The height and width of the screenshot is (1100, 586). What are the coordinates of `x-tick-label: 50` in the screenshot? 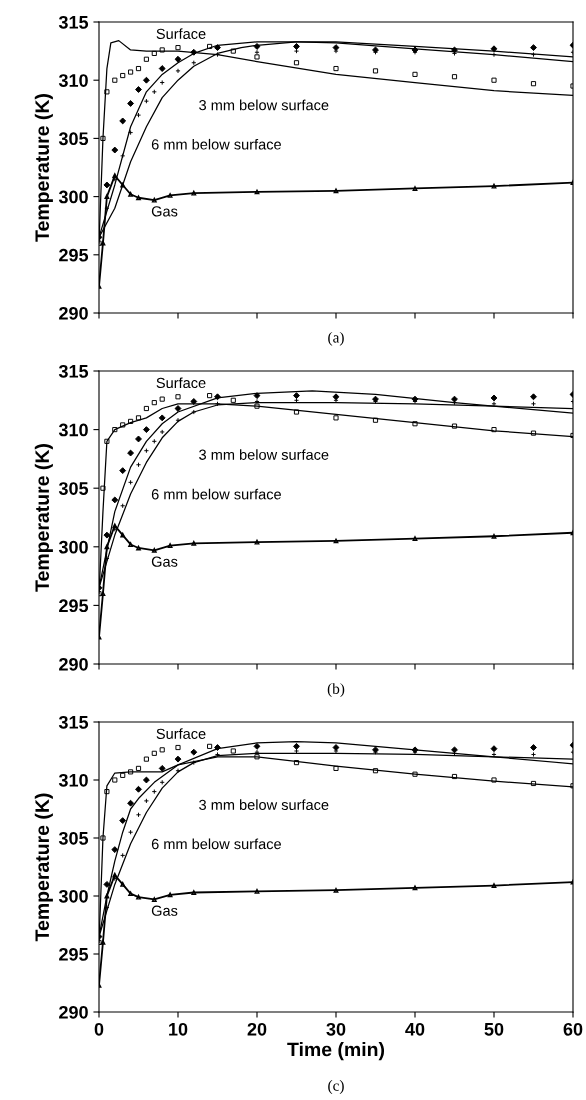 It's located at (494, 1029).